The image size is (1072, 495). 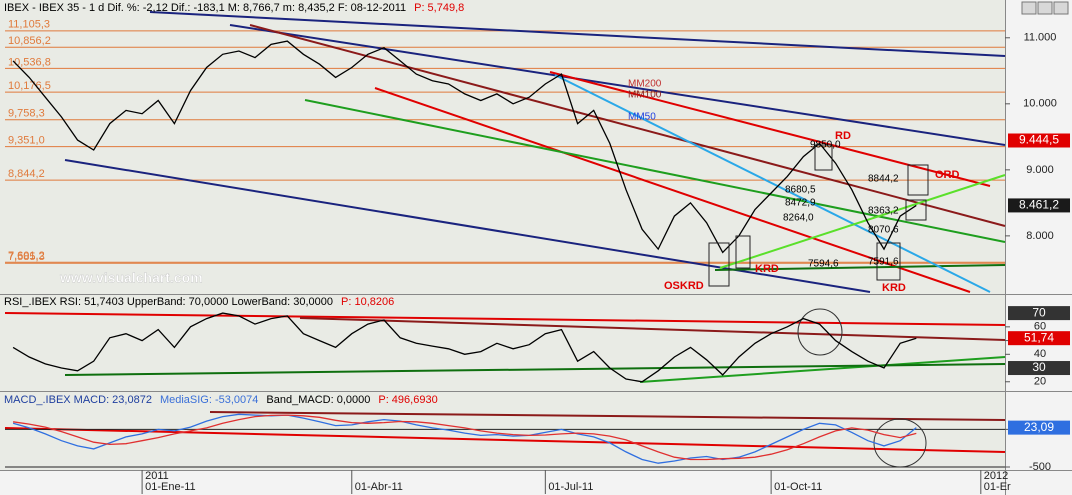 What do you see at coordinates (820, 332) in the screenshot?
I see `highlight-circle` at bounding box center [820, 332].